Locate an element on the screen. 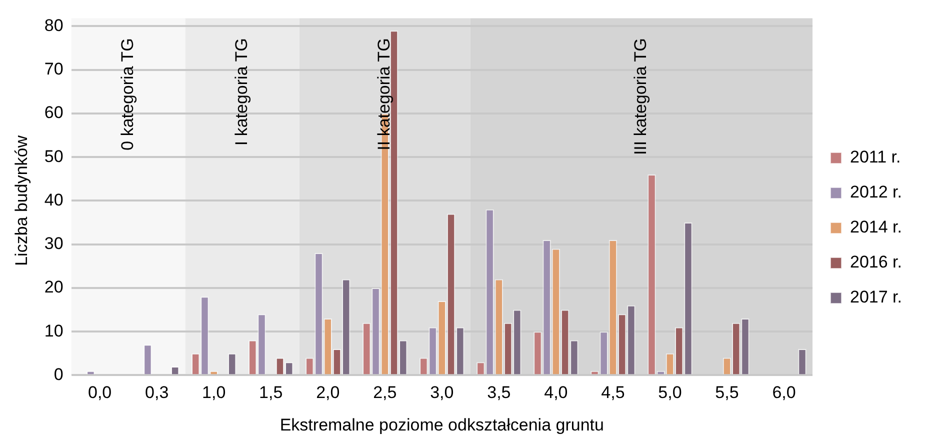 Image resolution: width=926 pixels, height=448 pixels. y-tick-label: 50 is located at coordinates (54, 156).